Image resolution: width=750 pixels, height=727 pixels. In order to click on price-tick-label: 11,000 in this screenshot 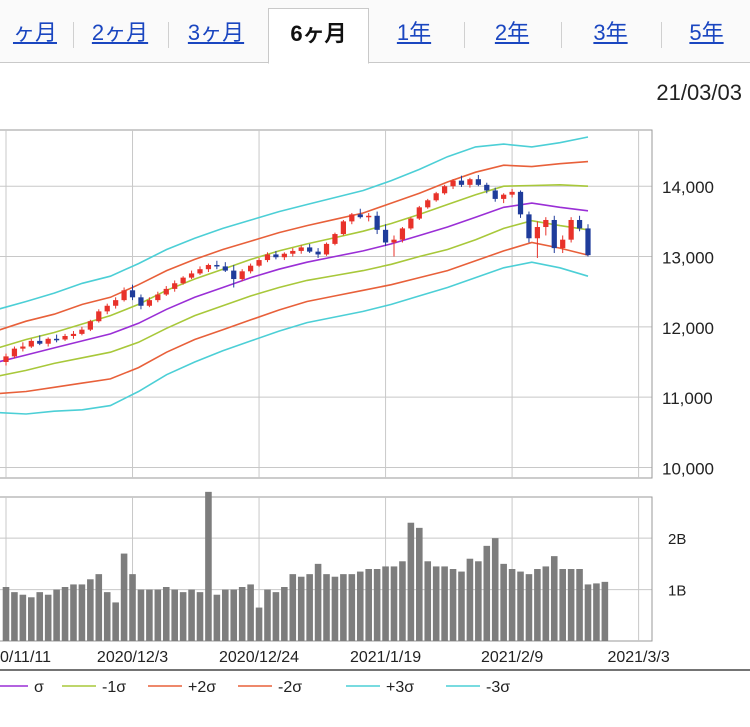, I will do `click(687, 398)`.